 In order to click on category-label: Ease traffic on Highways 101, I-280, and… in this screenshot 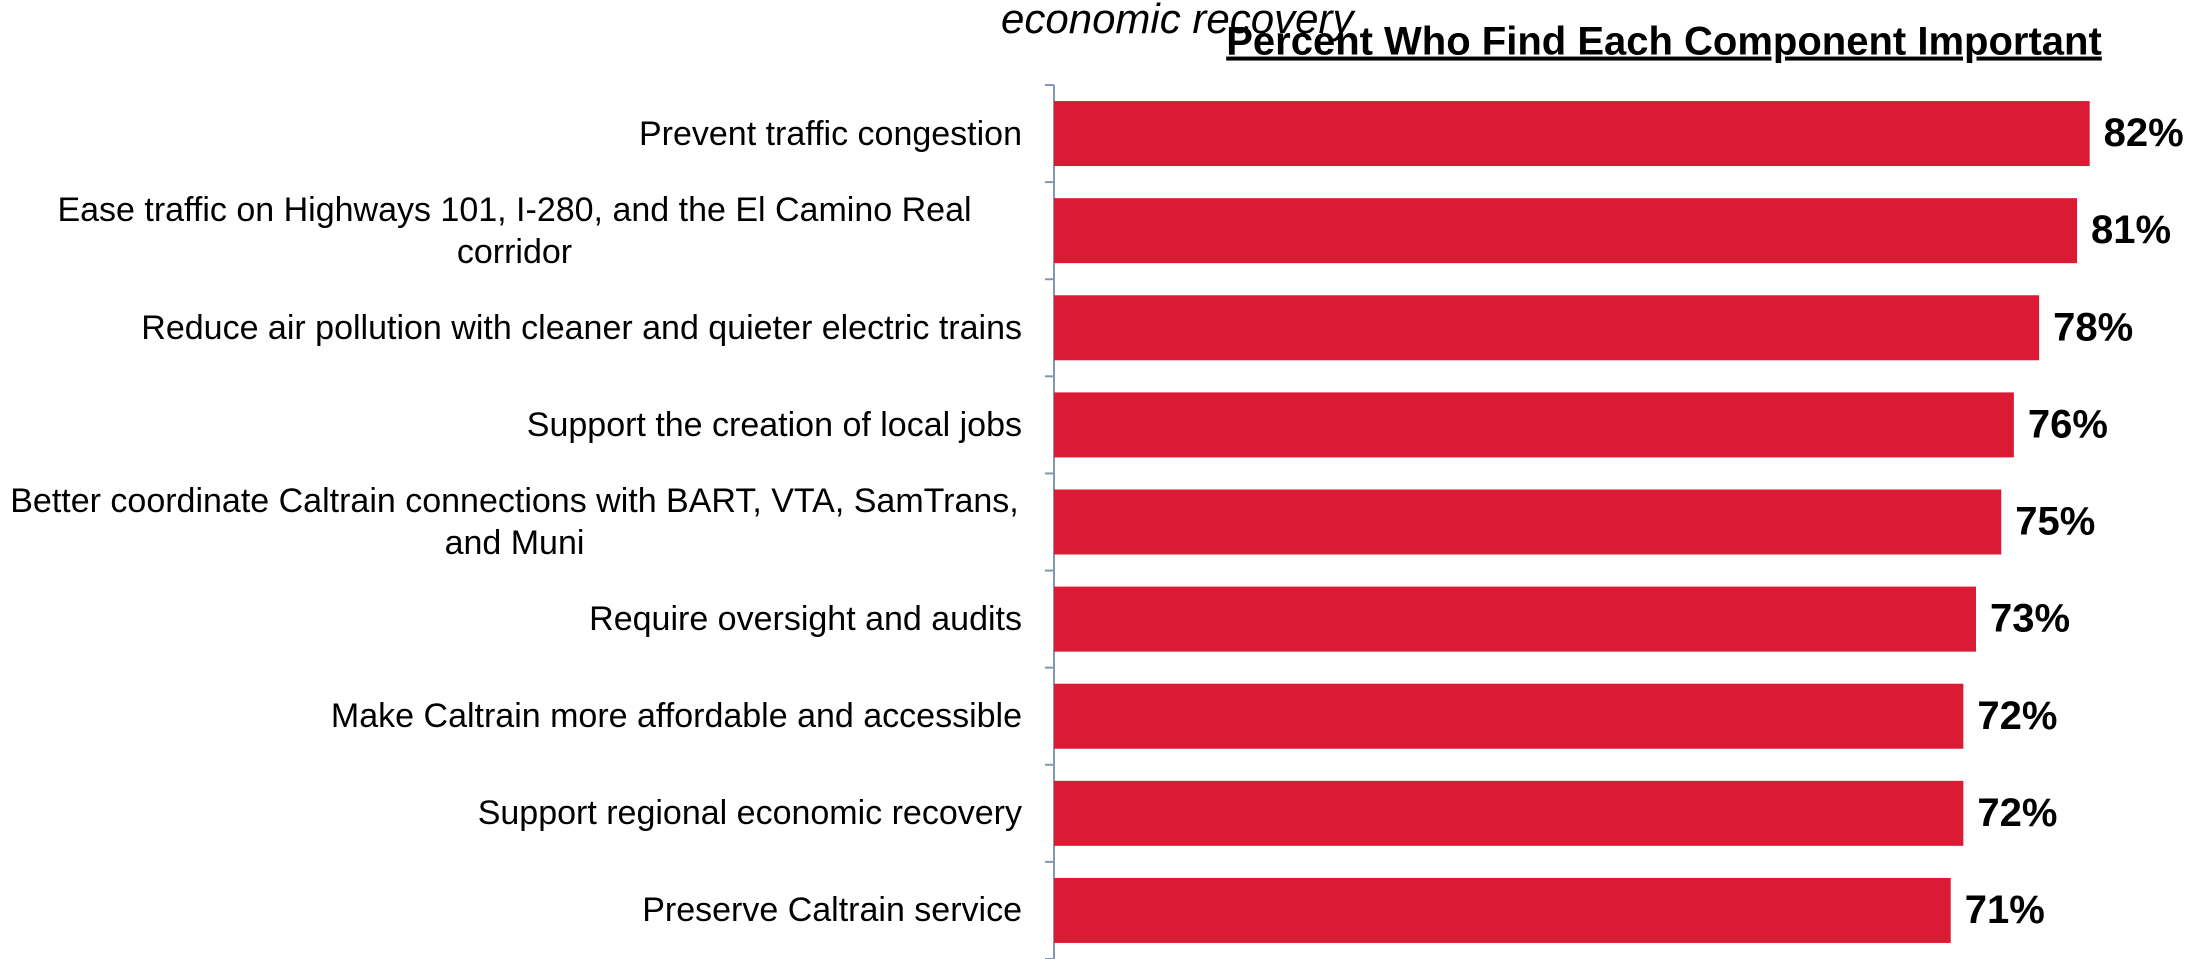, I will do `click(514, 230)`.